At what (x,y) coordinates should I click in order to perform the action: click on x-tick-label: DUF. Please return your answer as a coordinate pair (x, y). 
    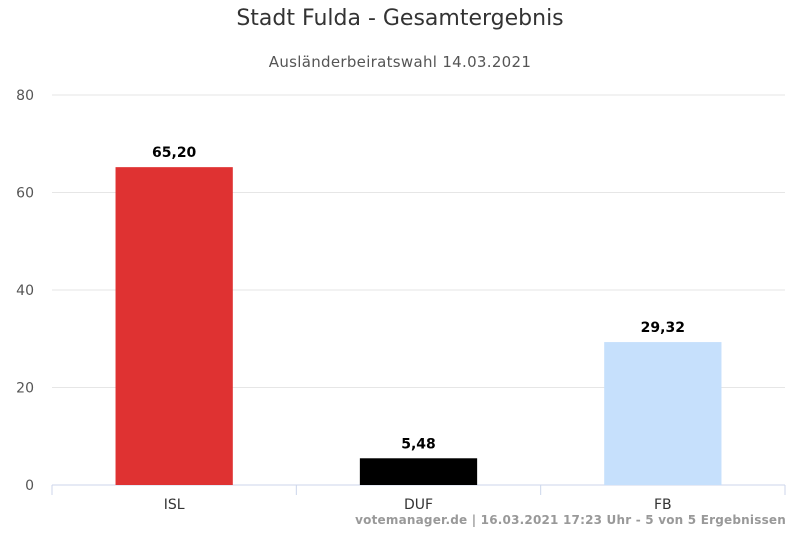
    Looking at the image, I should click on (418, 505).